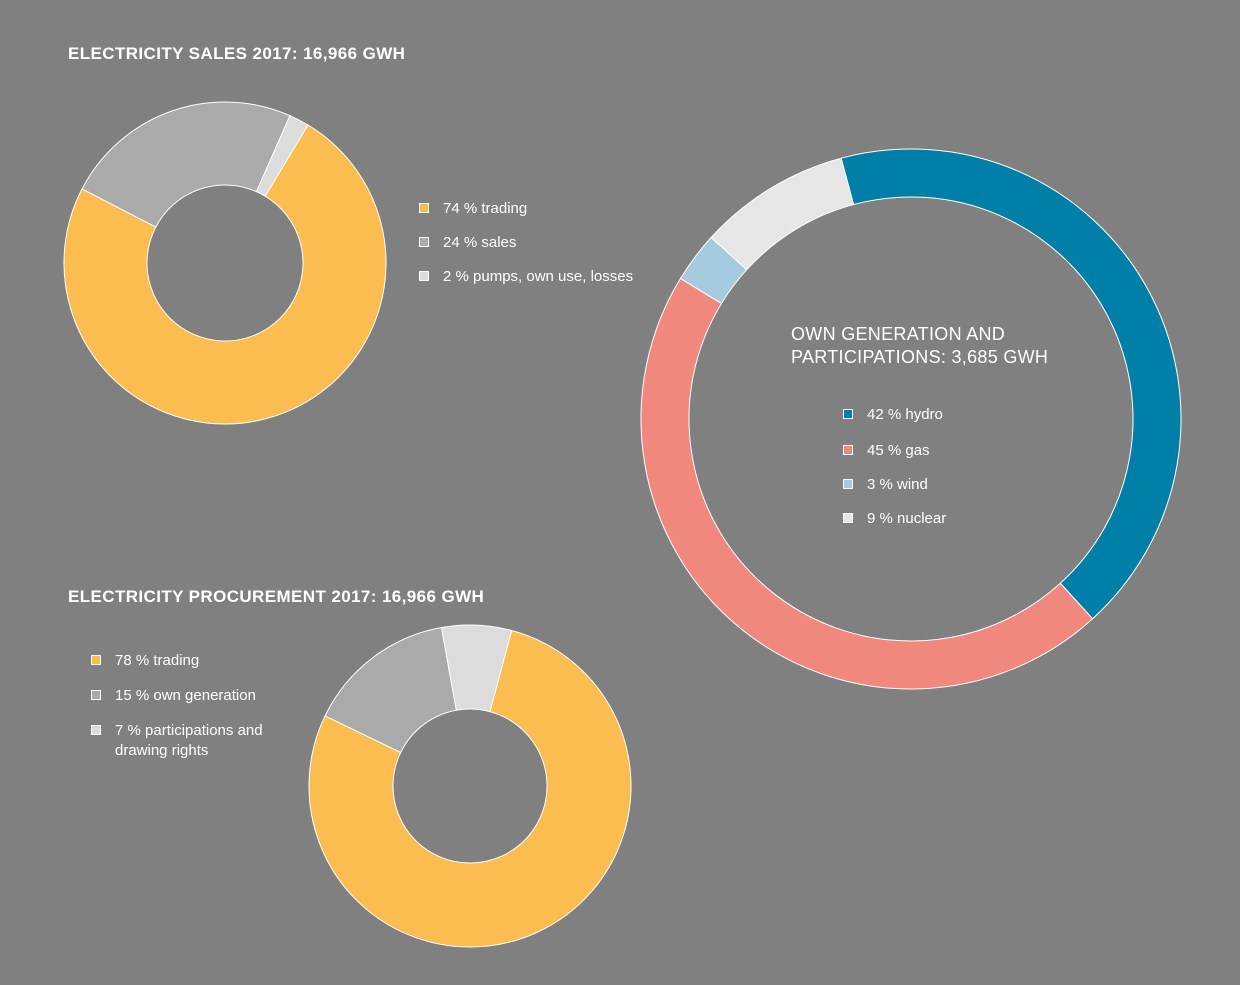  What do you see at coordinates (424, 242) in the screenshot?
I see `sales-swatch` at bounding box center [424, 242].